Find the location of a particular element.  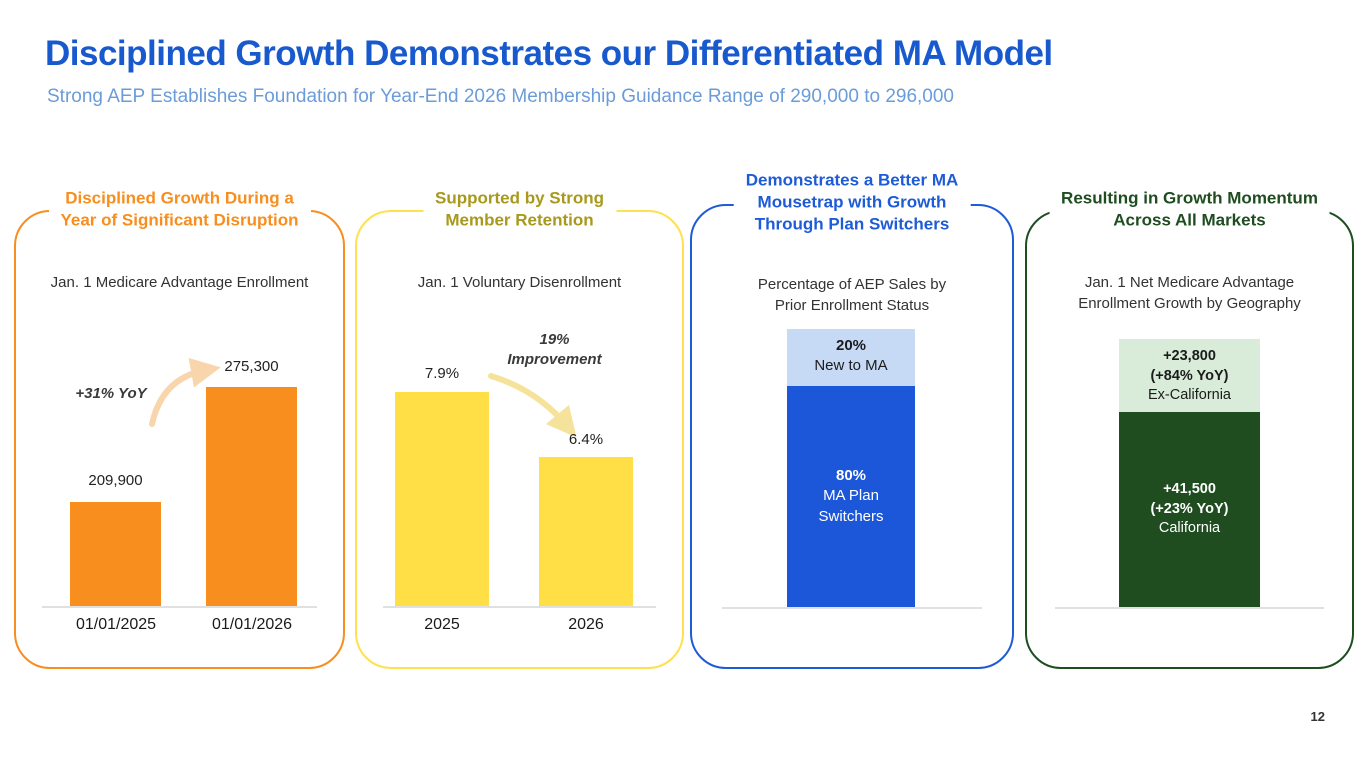

segment-yoy: (+23% YoY) is located at coordinates (1189, 508).